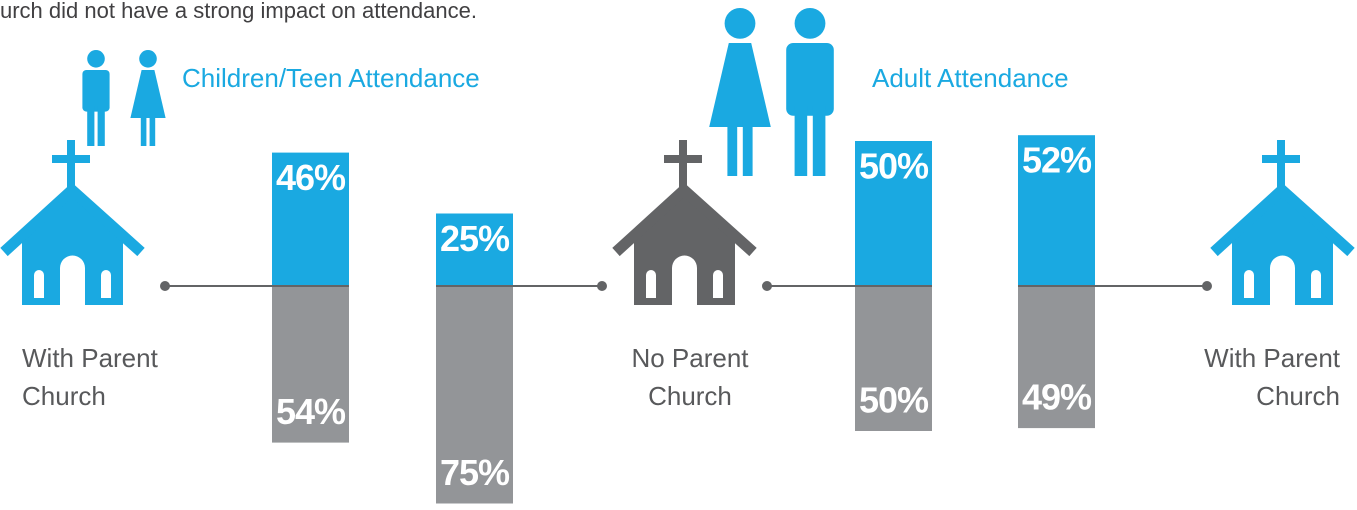 The image size is (1357, 510). What do you see at coordinates (1057, 160) in the screenshot?
I see `value-label: 52%` at bounding box center [1057, 160].